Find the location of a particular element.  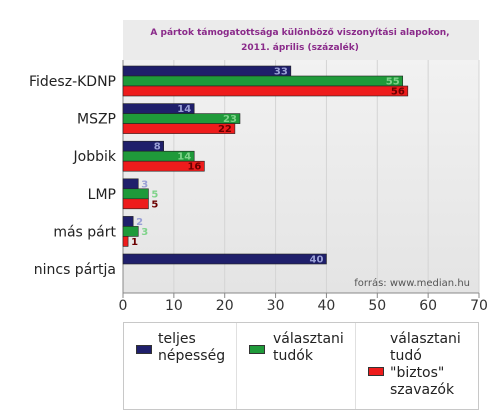

bar-value-label: 55 is located at coordinates (393, 82).